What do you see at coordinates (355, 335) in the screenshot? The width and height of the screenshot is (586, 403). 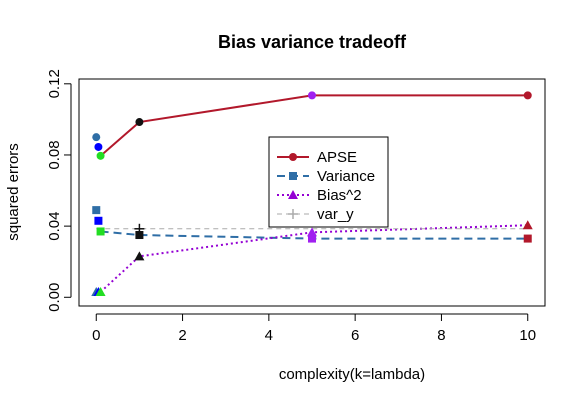 I see `x-tick-label: 6` at bounding box center [355, 335].